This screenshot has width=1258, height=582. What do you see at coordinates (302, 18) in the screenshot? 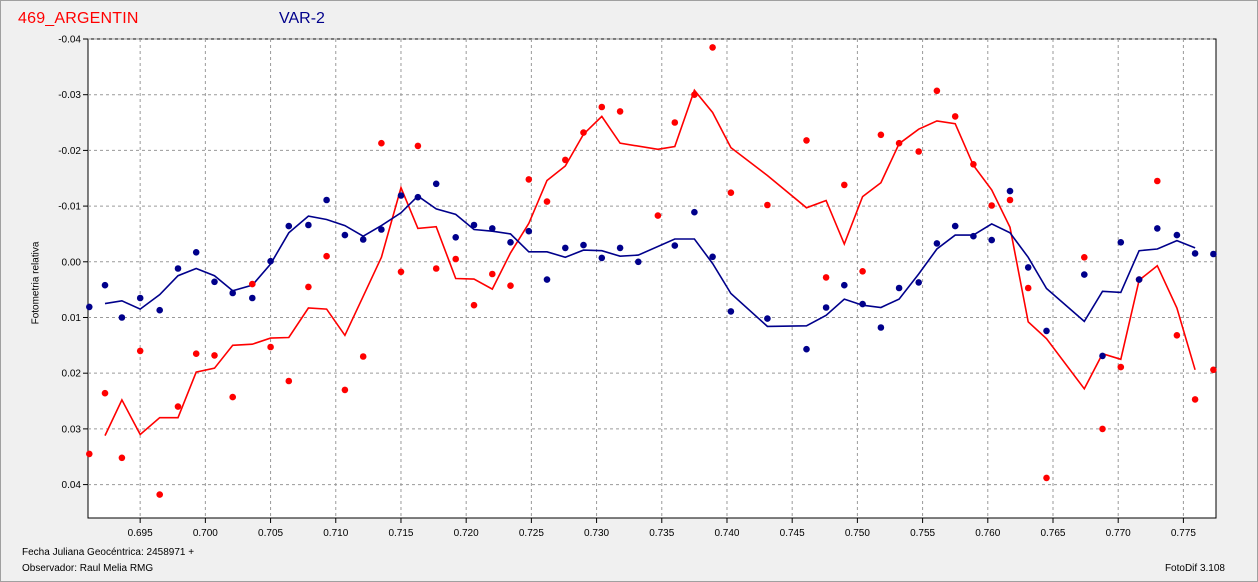
I see `chart-title-right: VAR-2` at bounding box center [302, 18].